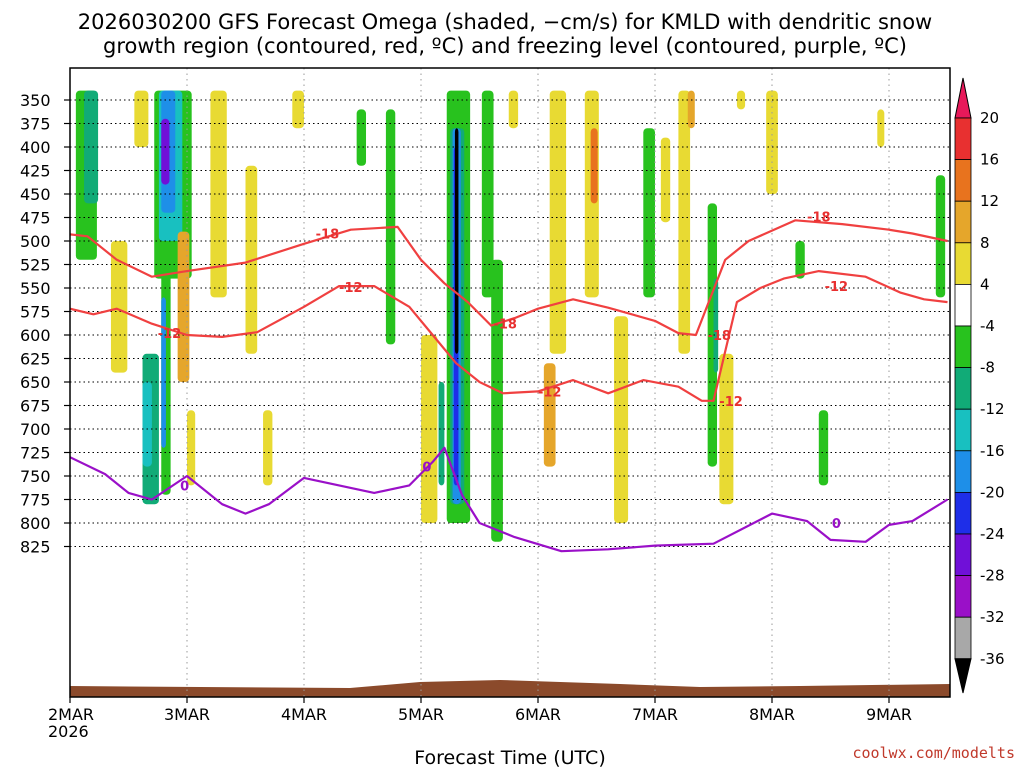 The width and height of the screenshot is (1024, 768). What do you see at coordinates (304, 714) in the screenshot?
I see `x-tick-label: 4MAR` at bounding box center [304, 714].